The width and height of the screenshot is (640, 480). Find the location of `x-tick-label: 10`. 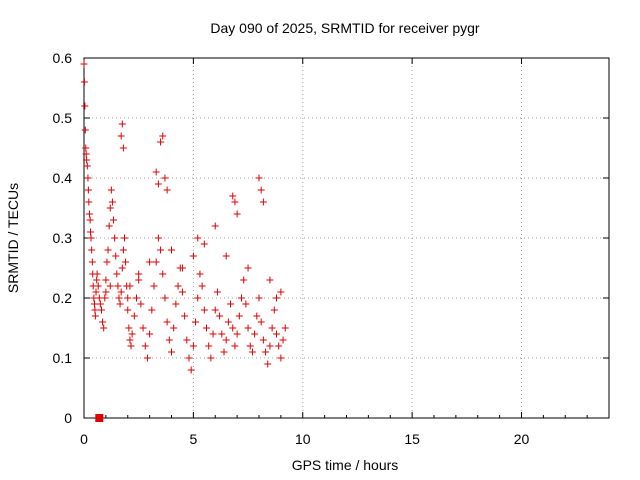

x-tick-label: 10 is located at coordinates (303, 439).